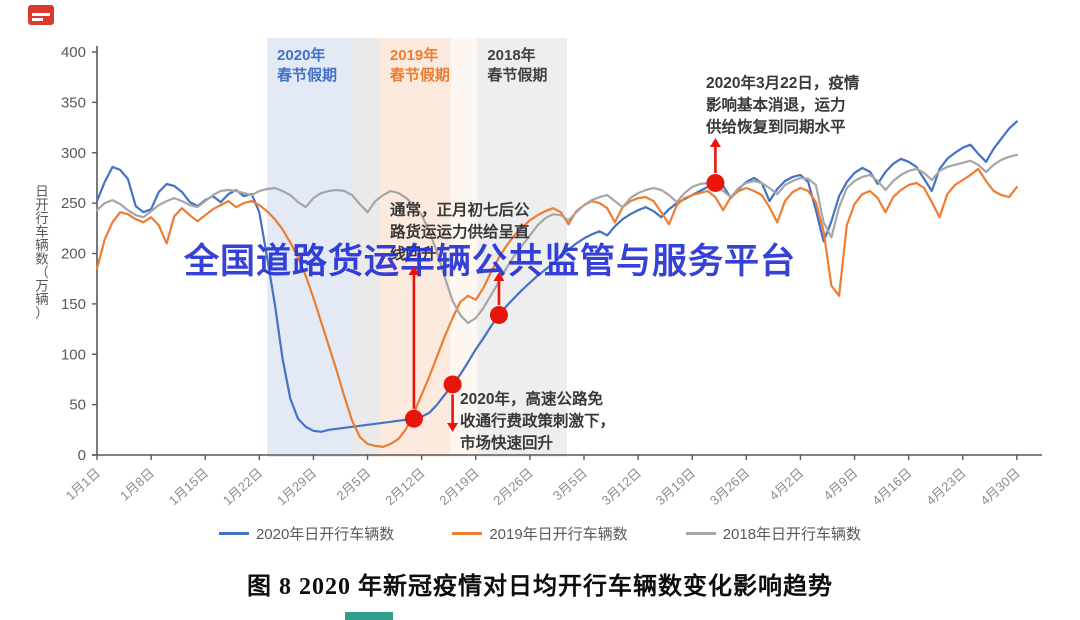 This screenshot has height=620, width=1080. I want to click on y-tick-label: 0, so click(82, 455).